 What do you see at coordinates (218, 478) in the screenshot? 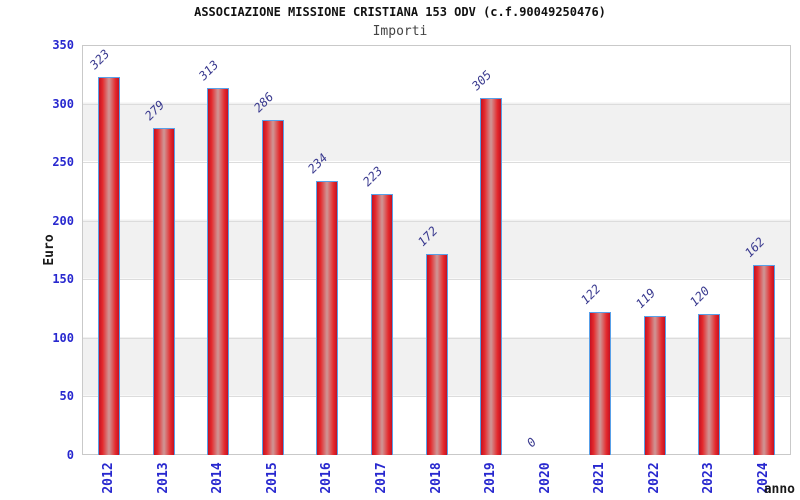
I see `x-tick-2014: 2014` at bounding box center [218, 478].